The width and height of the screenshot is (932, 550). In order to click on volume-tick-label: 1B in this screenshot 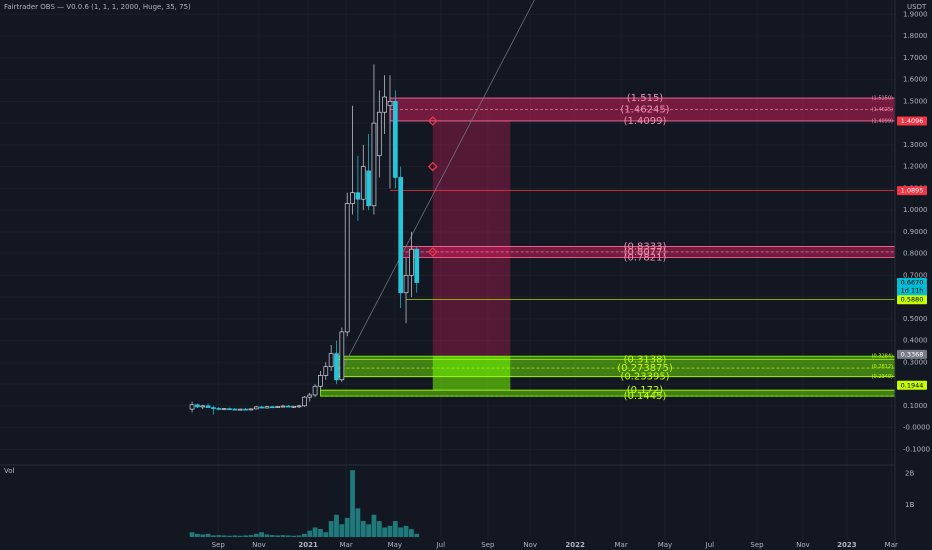, I will do `click(909, 505)`.